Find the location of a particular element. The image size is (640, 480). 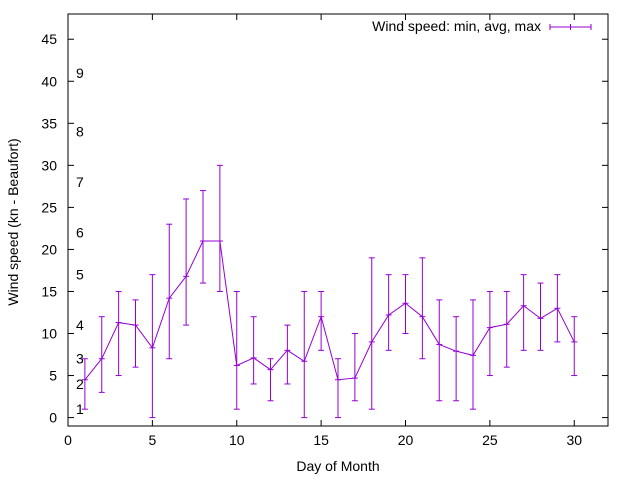

y-tick-label: 35 is located at coordinates (49, 123).